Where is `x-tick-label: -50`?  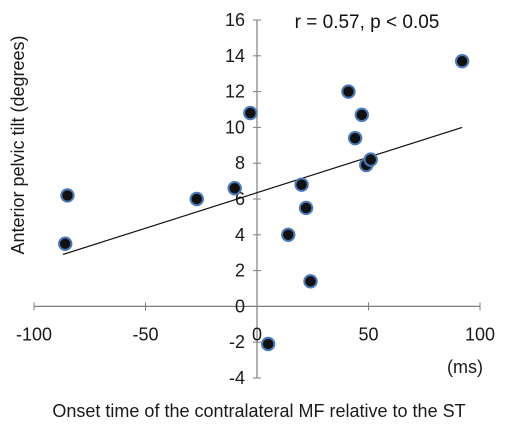
x-tick-label: -50 is located at coordinates (145, 334).